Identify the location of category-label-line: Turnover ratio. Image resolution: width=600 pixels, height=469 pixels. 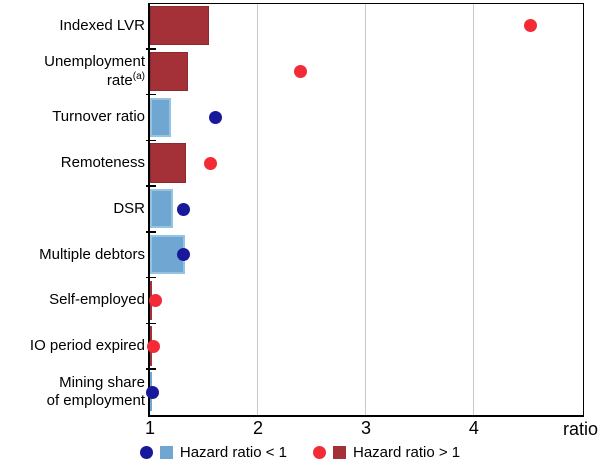
(98, 117).